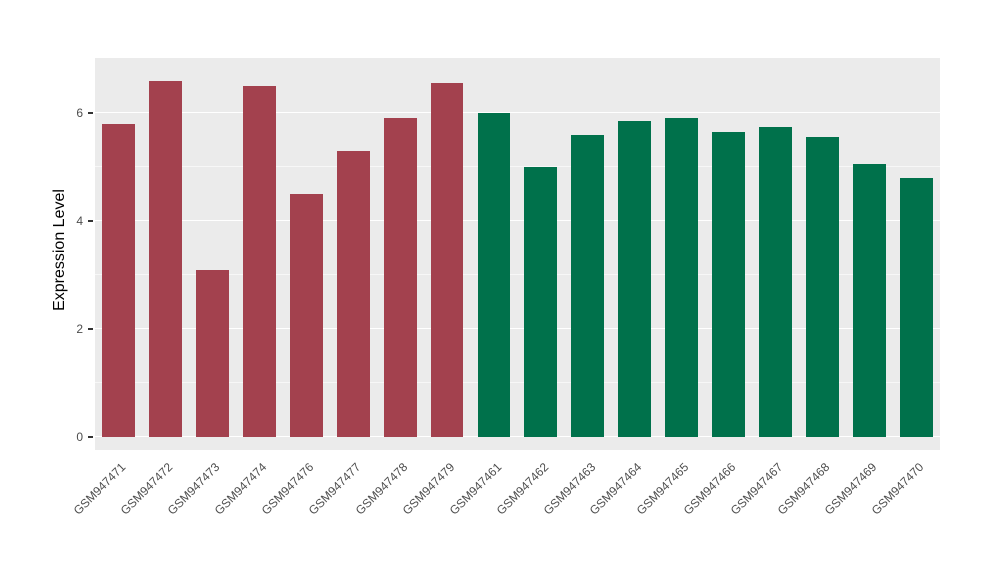 This screenshot has height=580, width=1000. What do you see at coordinates (79, 221) in the screenshot?
I see `y-tick-label-4: 4` at bounding box center [79, 221].